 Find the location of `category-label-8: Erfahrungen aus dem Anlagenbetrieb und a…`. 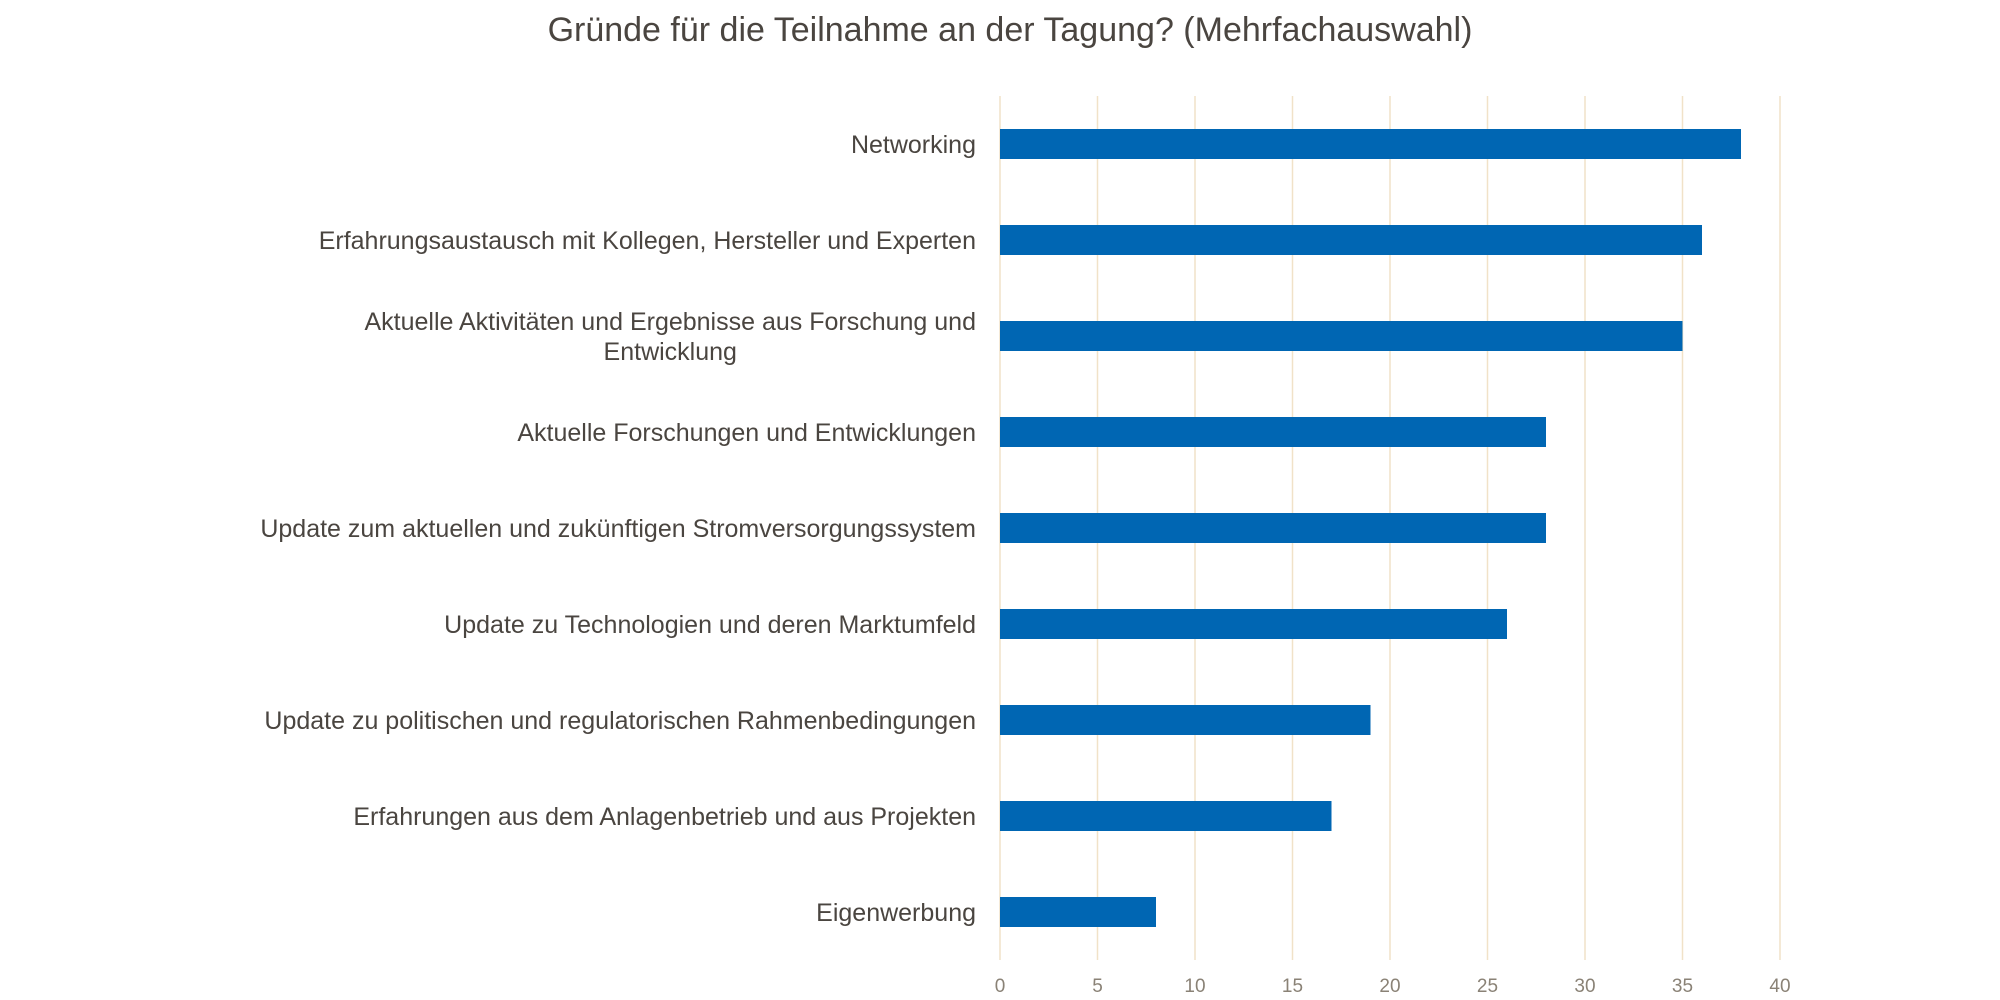

category-label-8: Erfahrungen aus dem Anlagenbetrieb und a… is located at coordinates (664, 817).